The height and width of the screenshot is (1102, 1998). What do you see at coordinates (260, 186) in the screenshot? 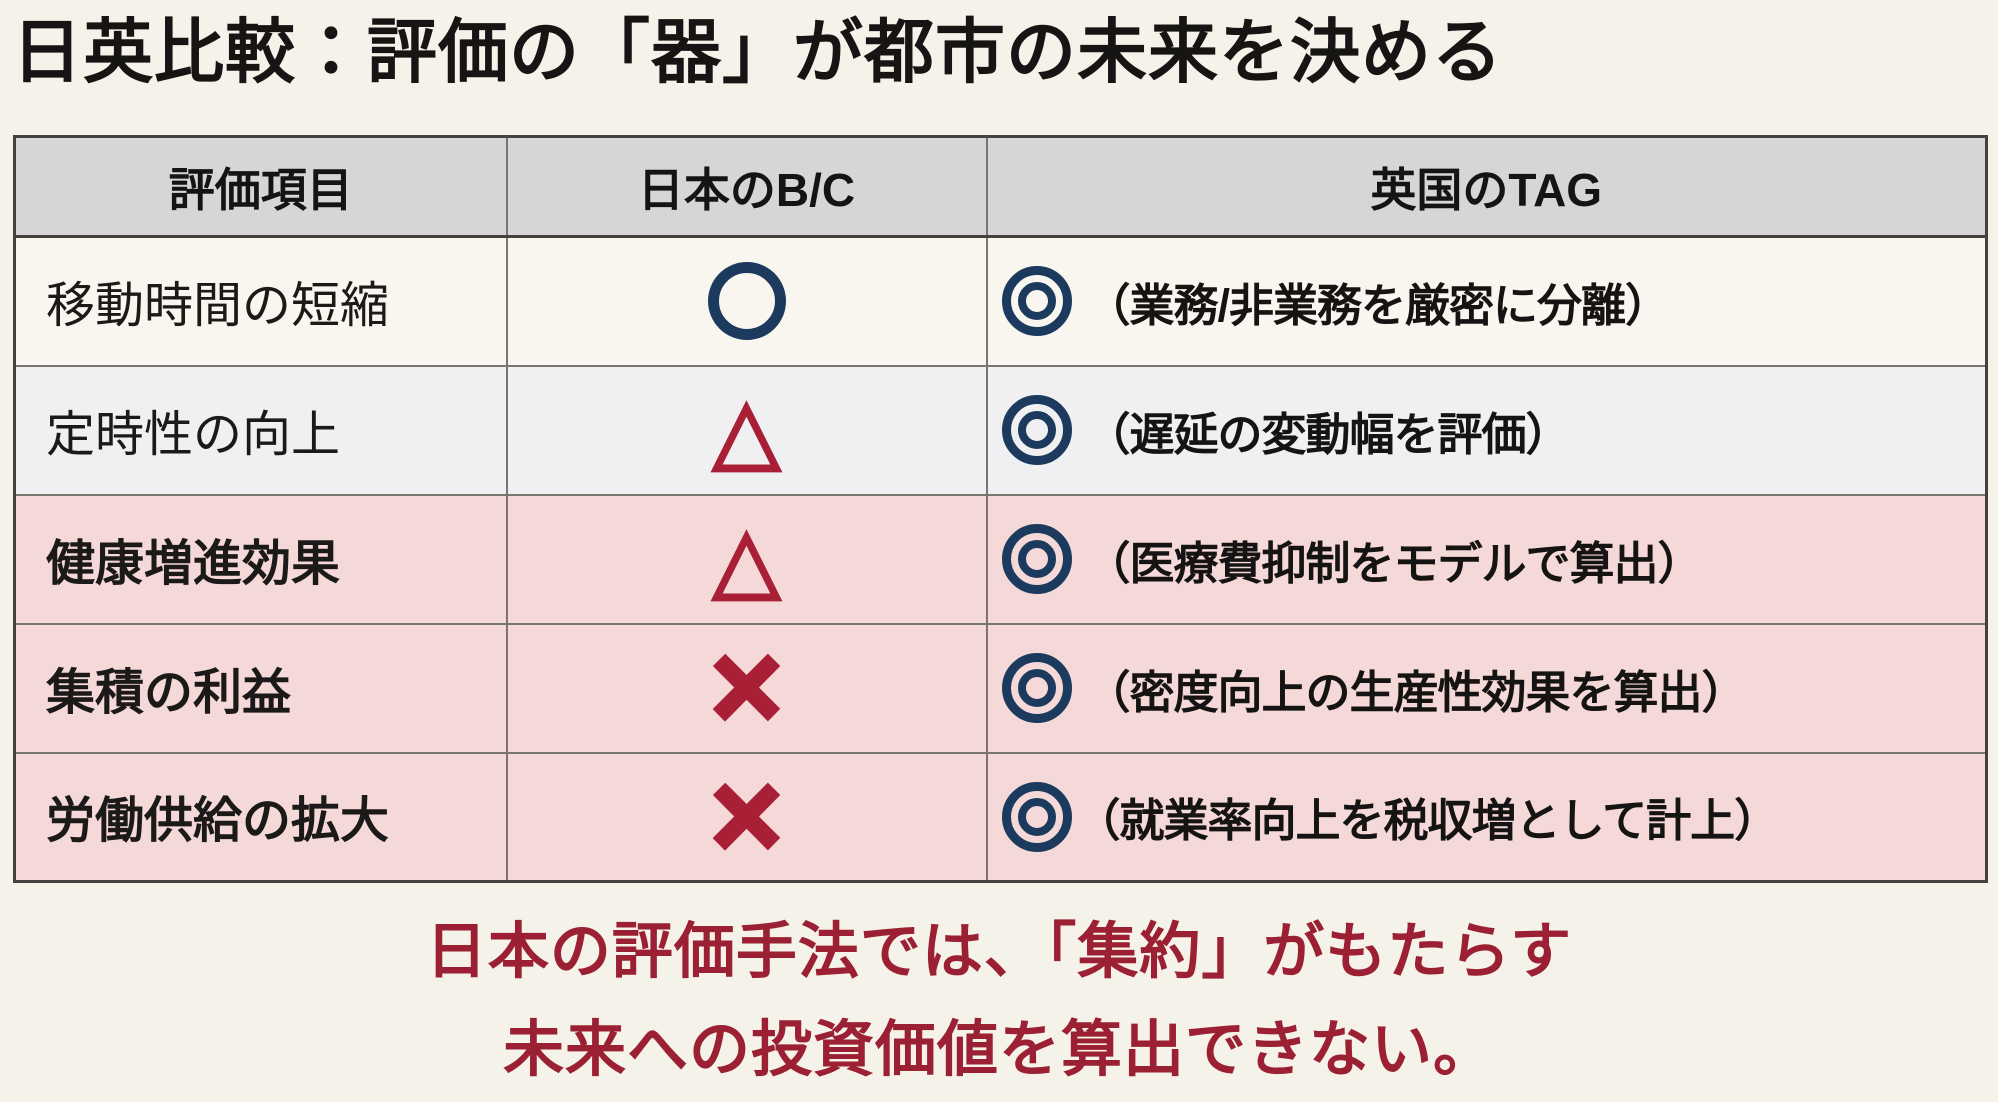
I see `header-evaluation-item: 評価項目` at bounding box center [260, 186].